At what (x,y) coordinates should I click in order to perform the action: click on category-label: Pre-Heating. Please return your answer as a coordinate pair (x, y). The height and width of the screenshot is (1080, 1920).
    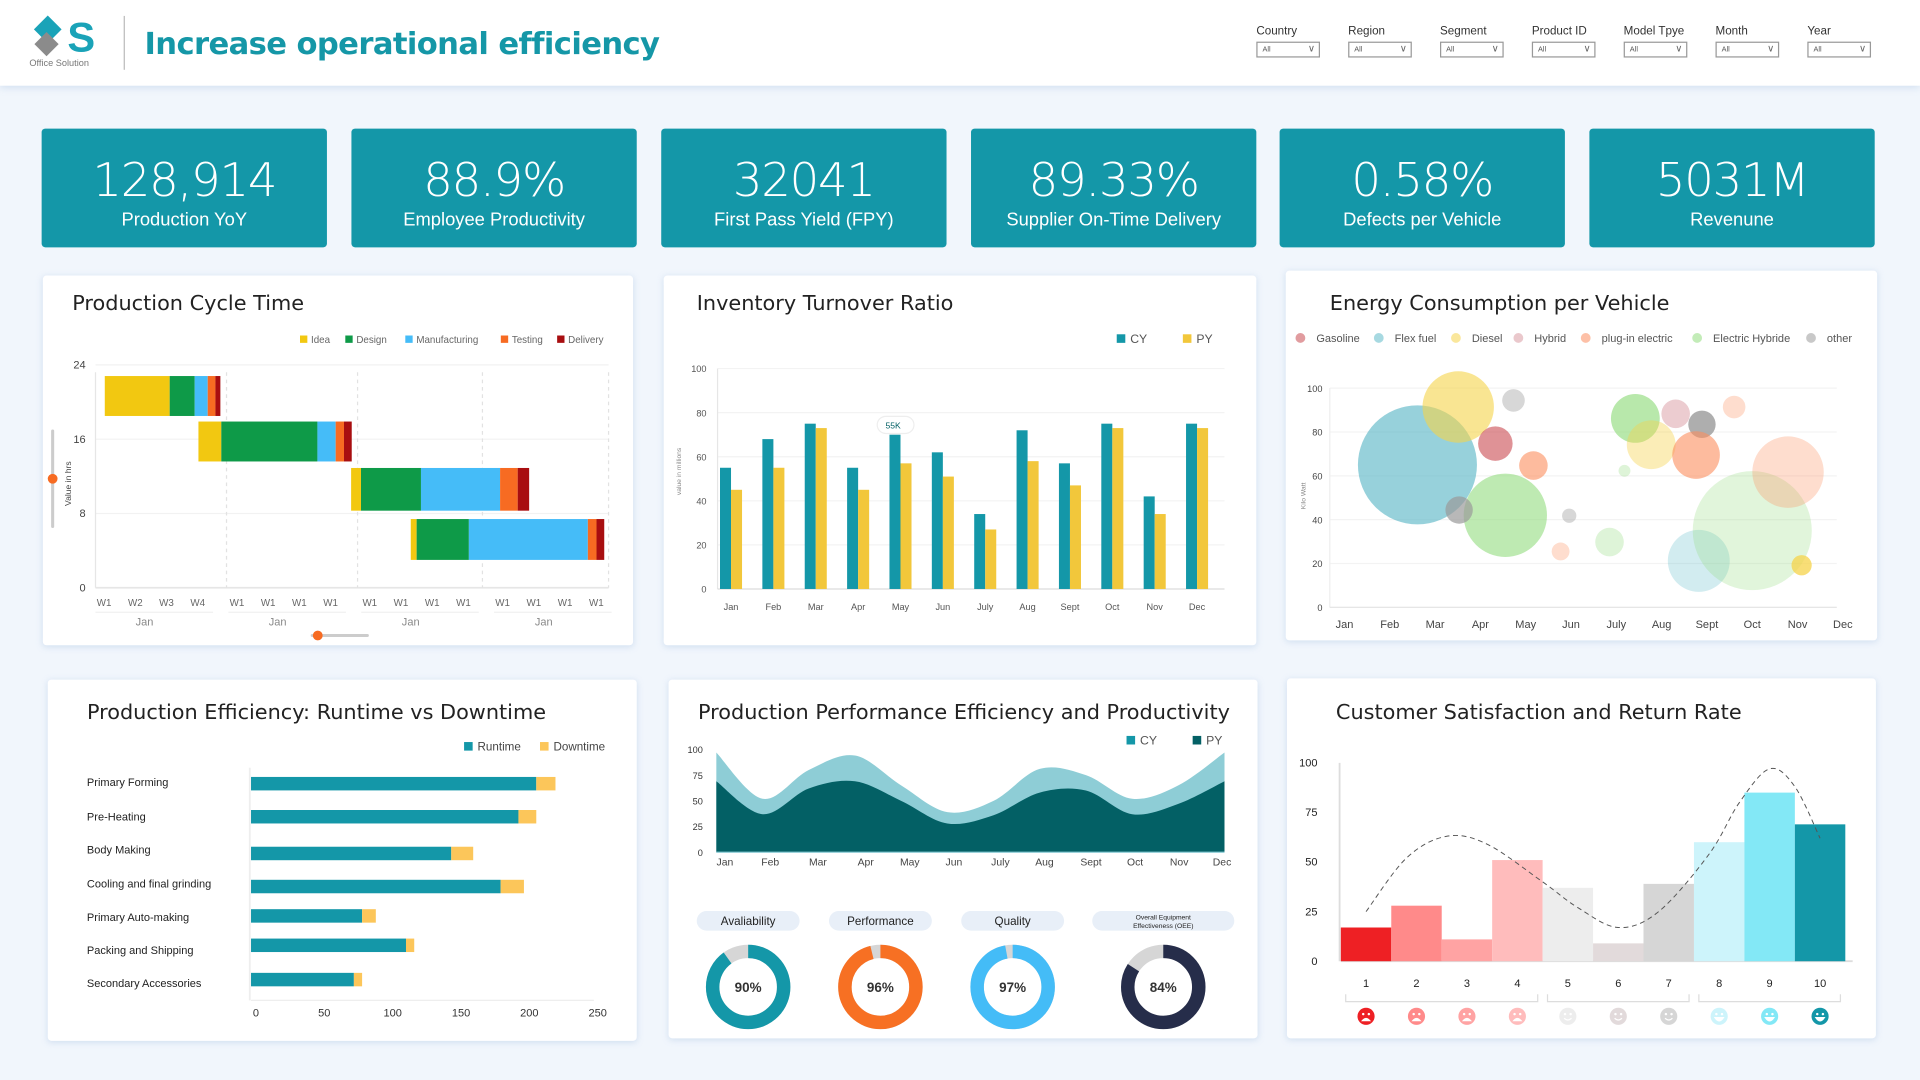
    Looking at the image, I should click on (116, 817).